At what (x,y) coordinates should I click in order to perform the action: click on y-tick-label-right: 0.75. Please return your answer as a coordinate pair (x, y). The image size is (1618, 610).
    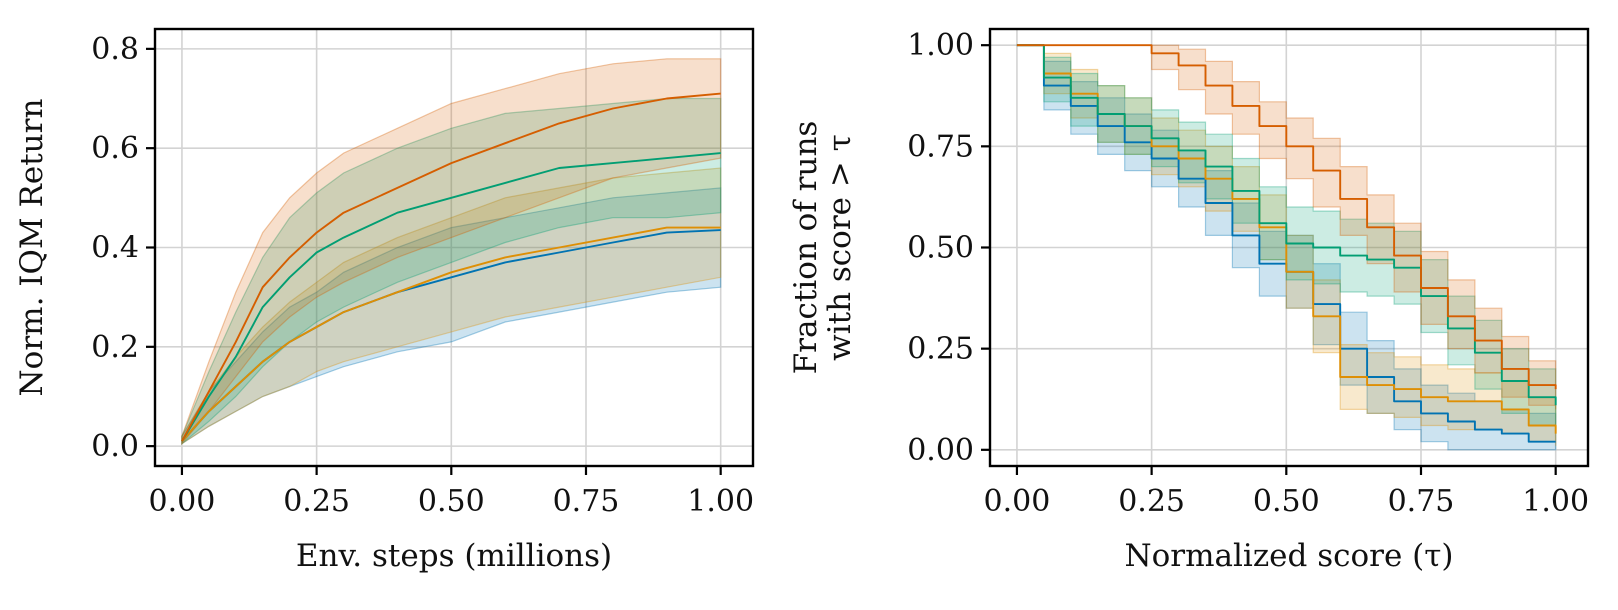
    Looking at the image, I should click on (940, 146).